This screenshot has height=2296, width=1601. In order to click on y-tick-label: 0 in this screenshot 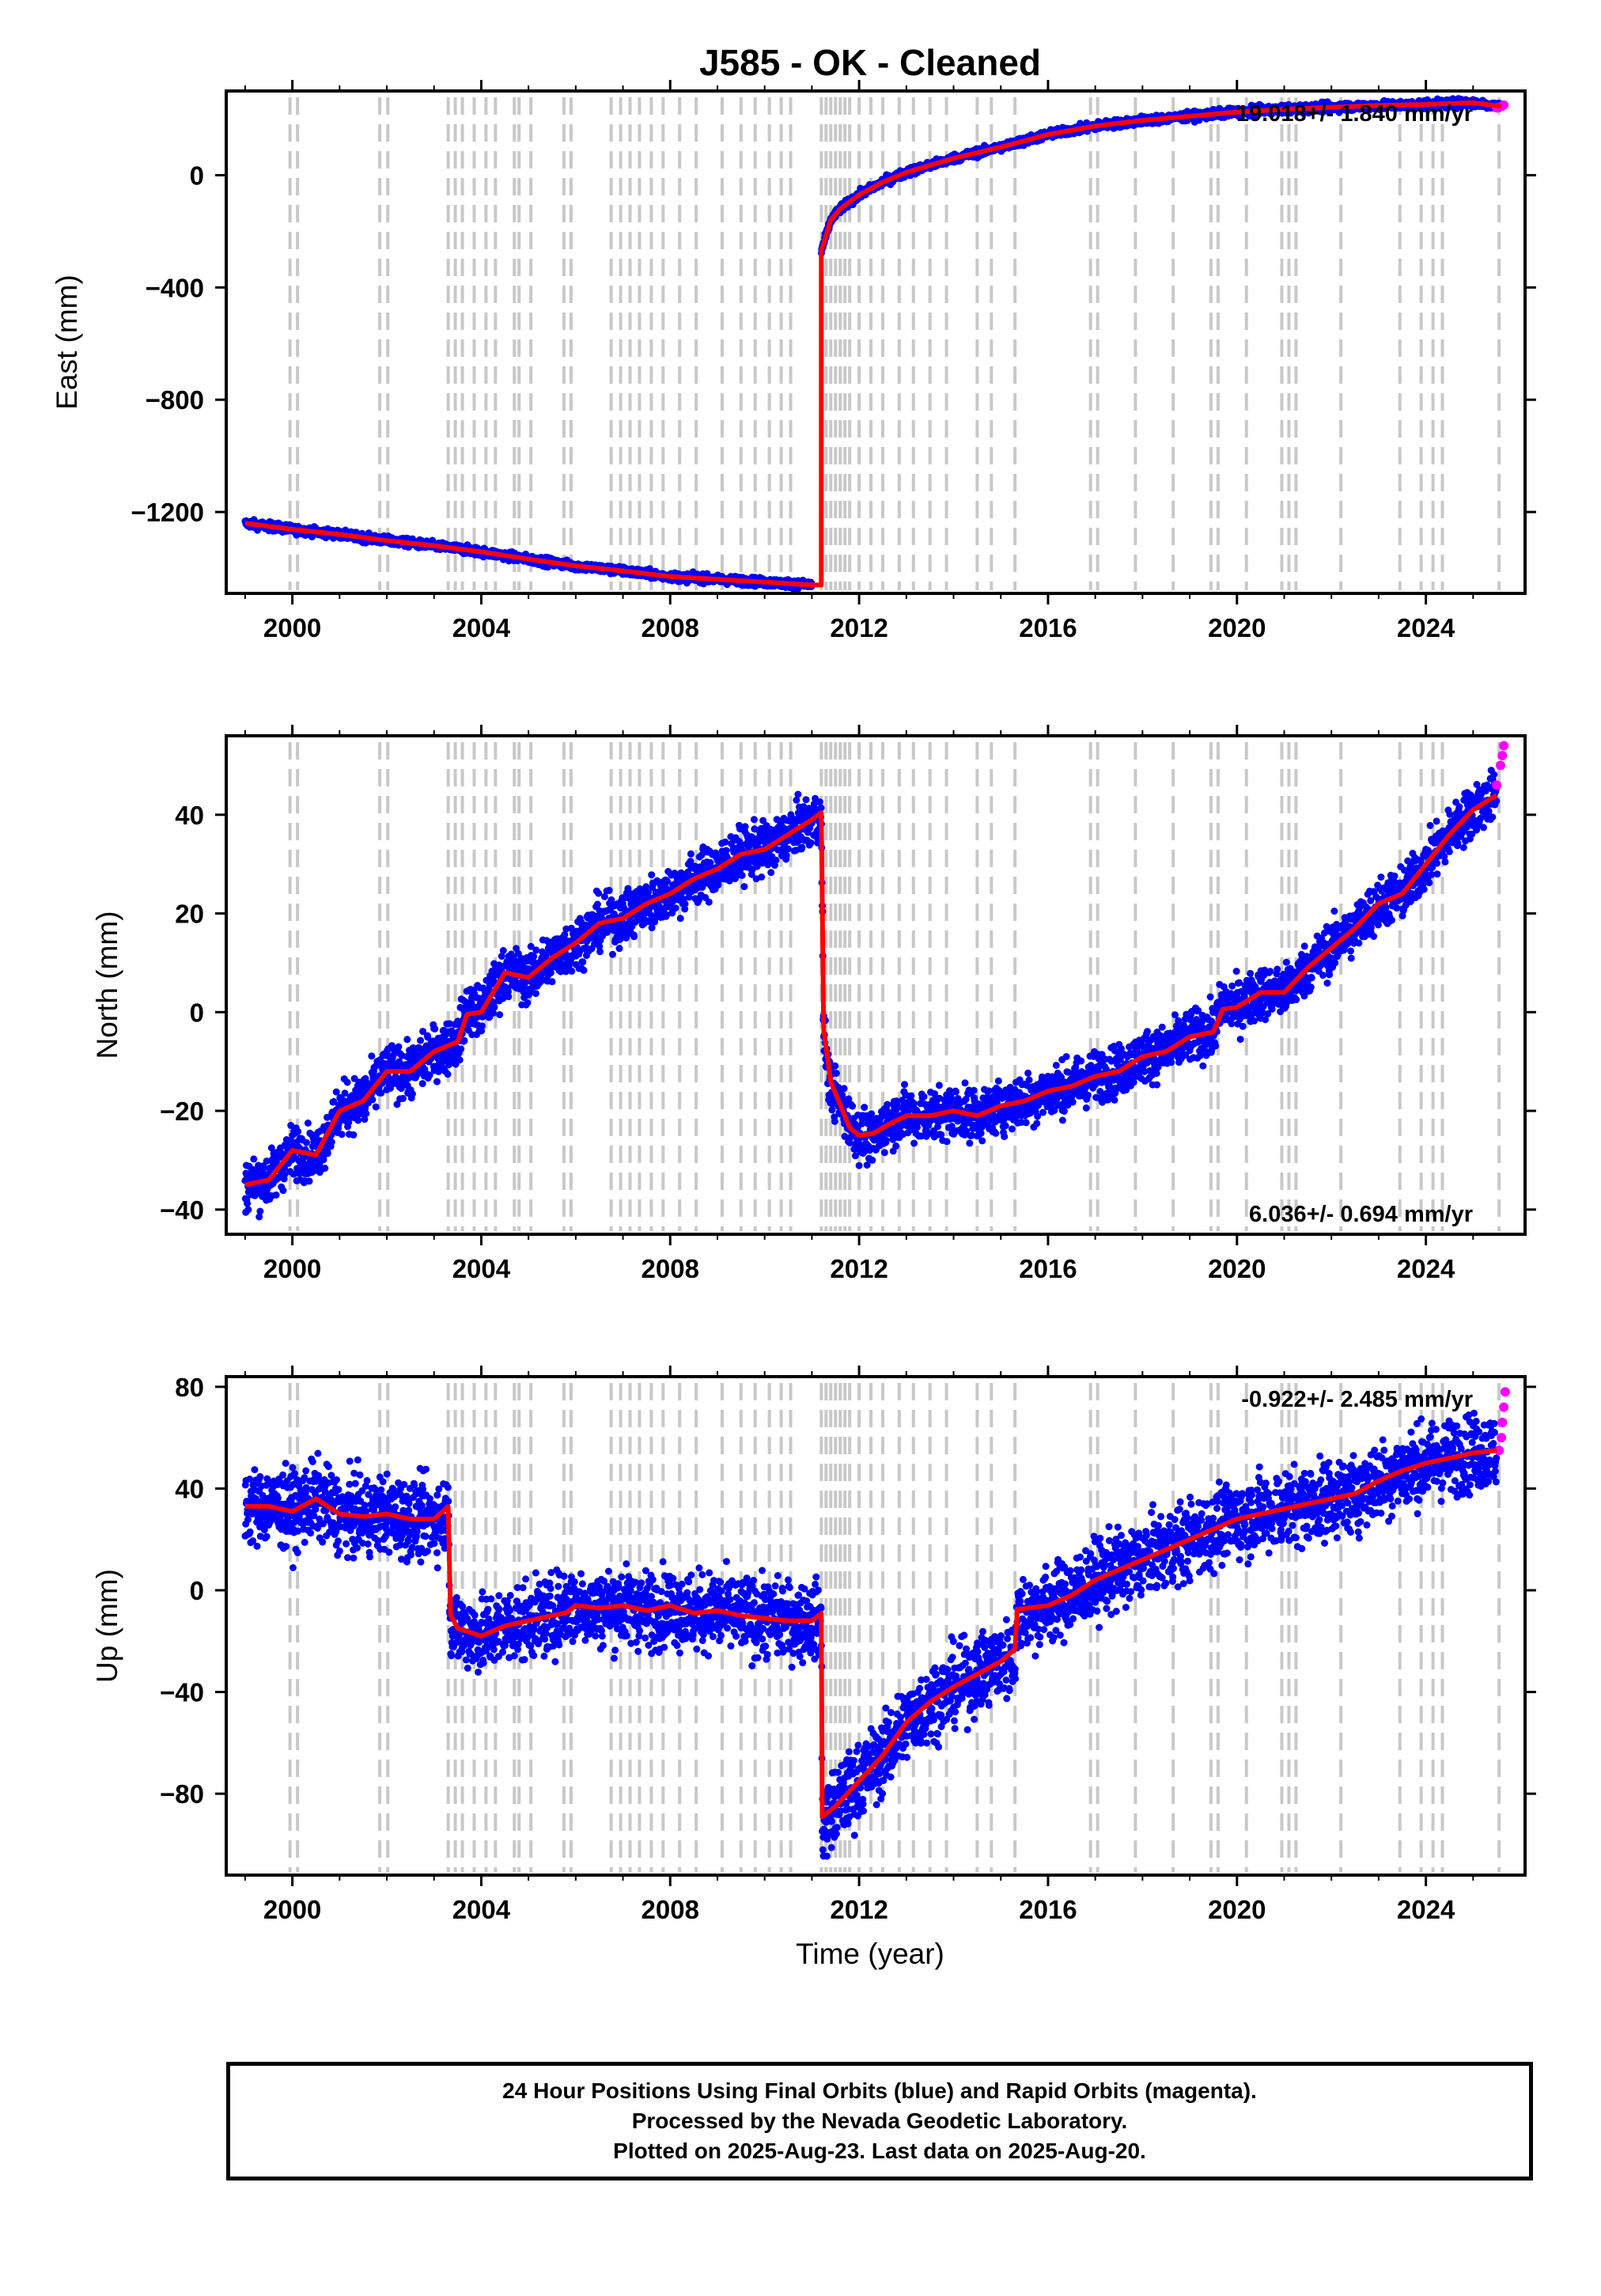, I will do `click(197, 175)`.